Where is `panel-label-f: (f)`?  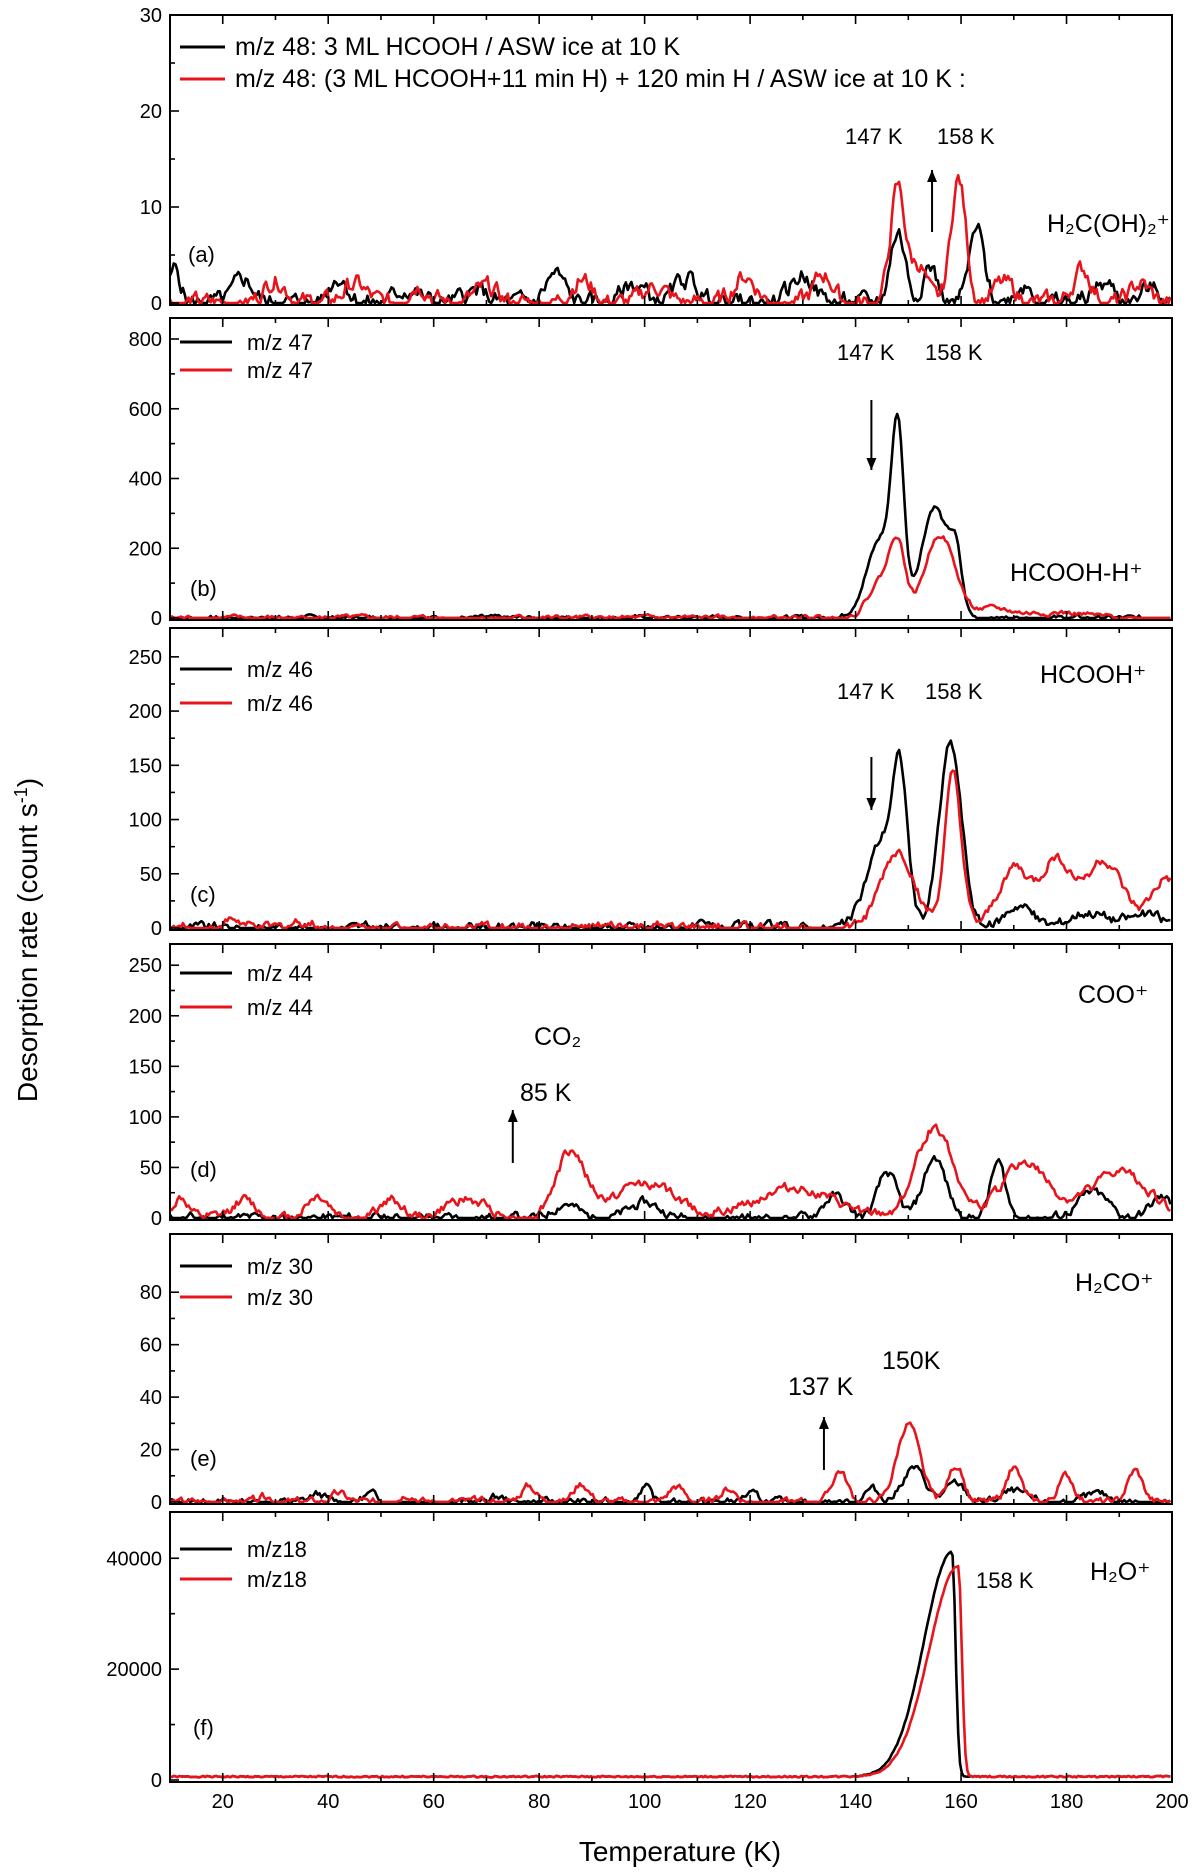
panel-label-f: (f) is located at coordinates (203, 1727).